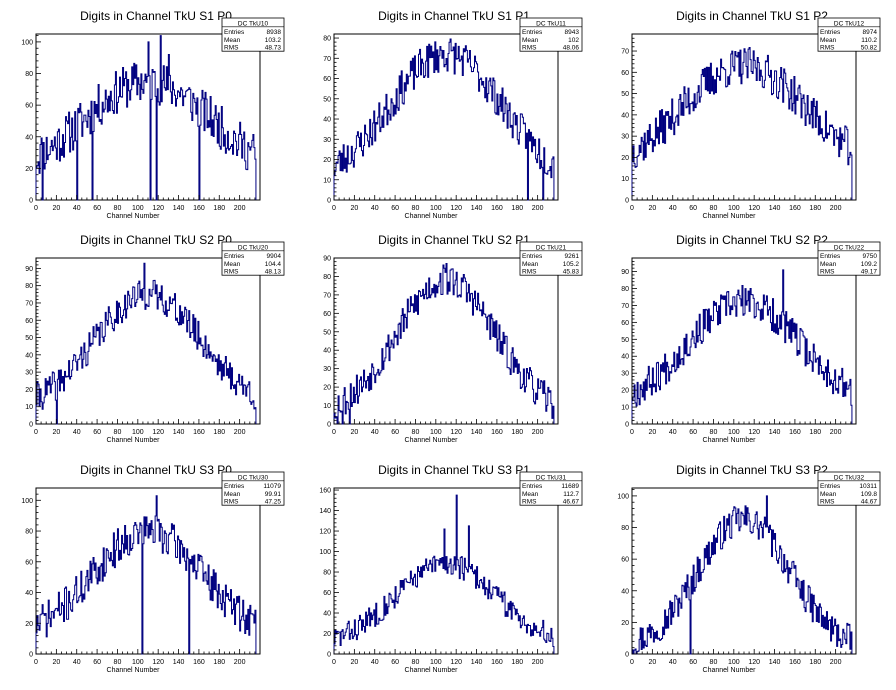  What do you see at coordinates (849, 34) in the screenshot?
I see `stats-box: DC TkU12 Entries 8974 Mean 110.2 RMS 50.82` at bounding box center [849, 34].